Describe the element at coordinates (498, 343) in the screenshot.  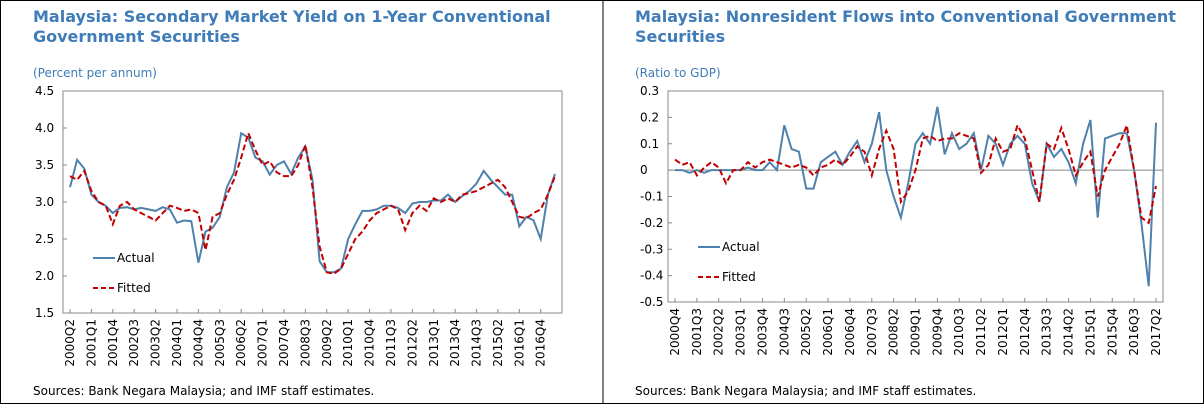
I see `x-tick-label: 2015Q2` at that location.